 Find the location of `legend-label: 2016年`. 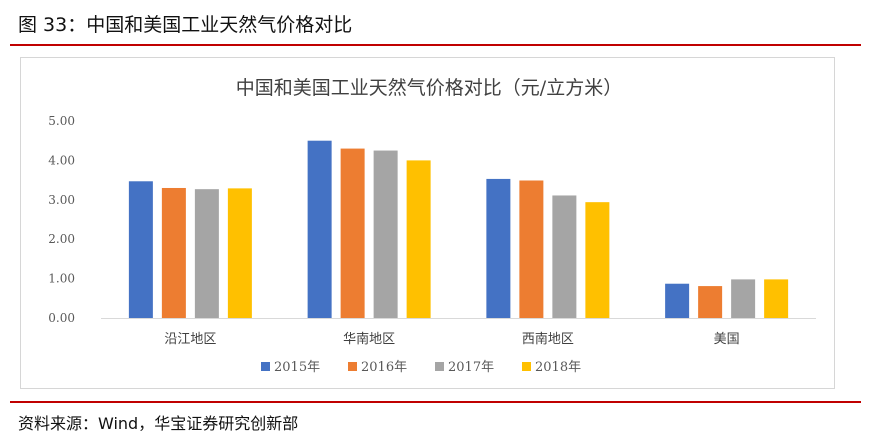

legend-label: 2016年 is located at coordinates (384, 367).